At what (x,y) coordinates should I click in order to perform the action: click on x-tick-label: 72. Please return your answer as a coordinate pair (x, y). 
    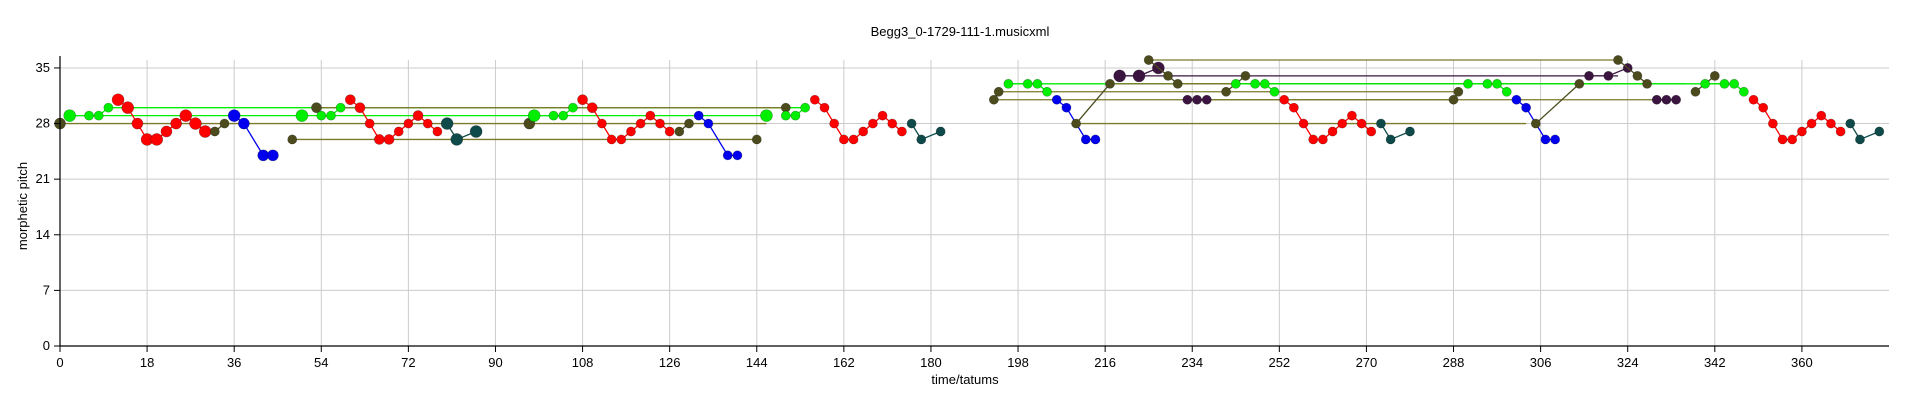
    Looking at the image, I should click on (408, 362).